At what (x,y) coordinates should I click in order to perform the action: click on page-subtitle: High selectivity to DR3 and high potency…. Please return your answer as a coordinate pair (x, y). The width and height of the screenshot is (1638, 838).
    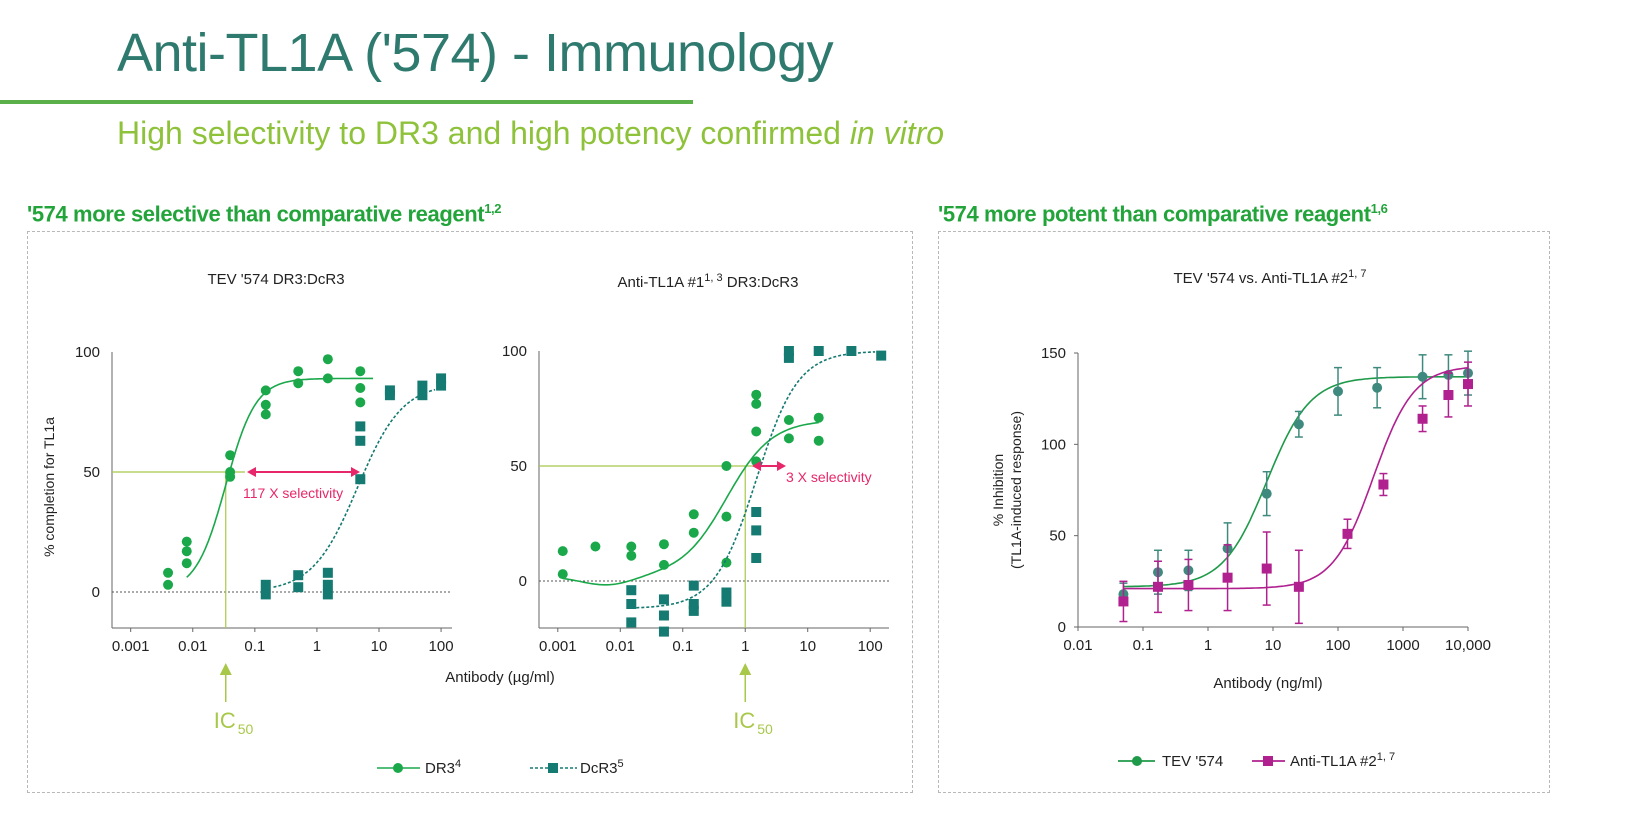
    Looking at the image, I should click on (530, 133).